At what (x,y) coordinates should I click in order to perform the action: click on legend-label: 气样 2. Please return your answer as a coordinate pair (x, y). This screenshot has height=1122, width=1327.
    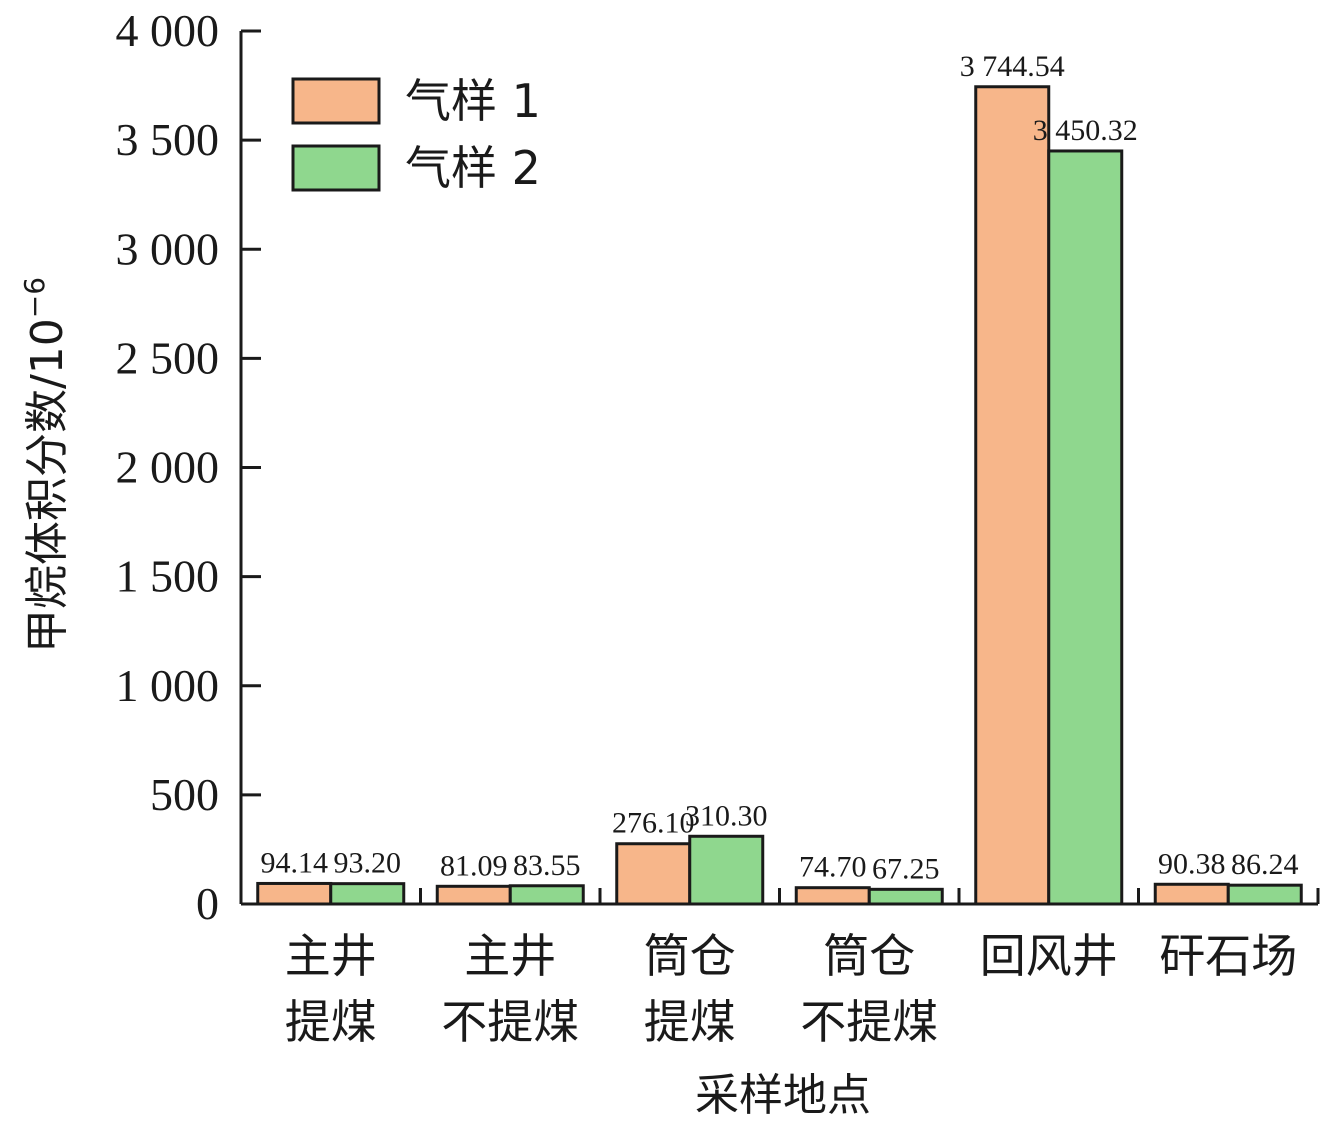
    Looking at the image, I should click on (473, 168).